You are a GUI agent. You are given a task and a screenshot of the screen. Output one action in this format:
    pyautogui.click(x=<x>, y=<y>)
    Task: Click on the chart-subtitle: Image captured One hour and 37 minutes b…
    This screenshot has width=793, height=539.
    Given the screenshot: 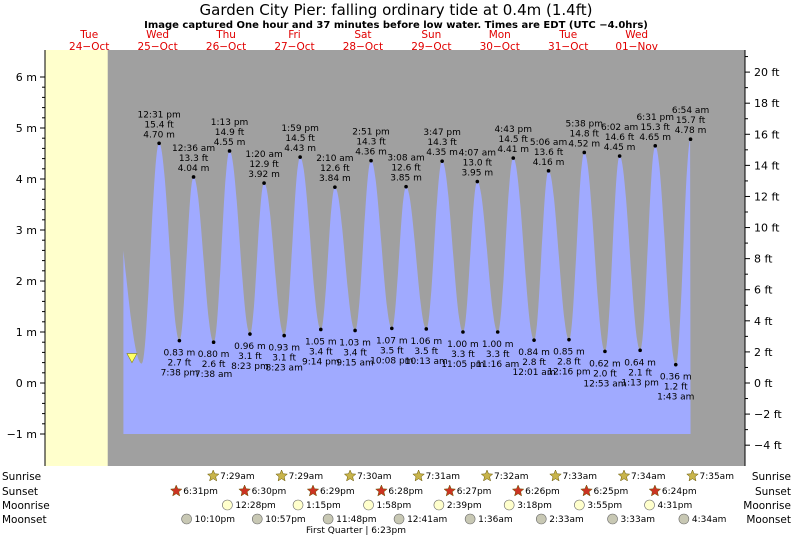 What is the action you would take?
    pyautogui.click(x=396, y=25)
    